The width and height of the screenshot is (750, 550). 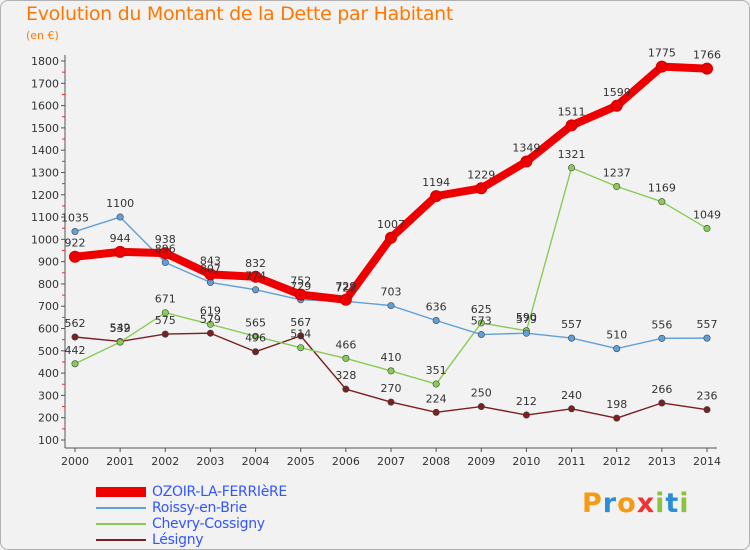 I want to click on data-label: 1766, so click(x=707, y=55).